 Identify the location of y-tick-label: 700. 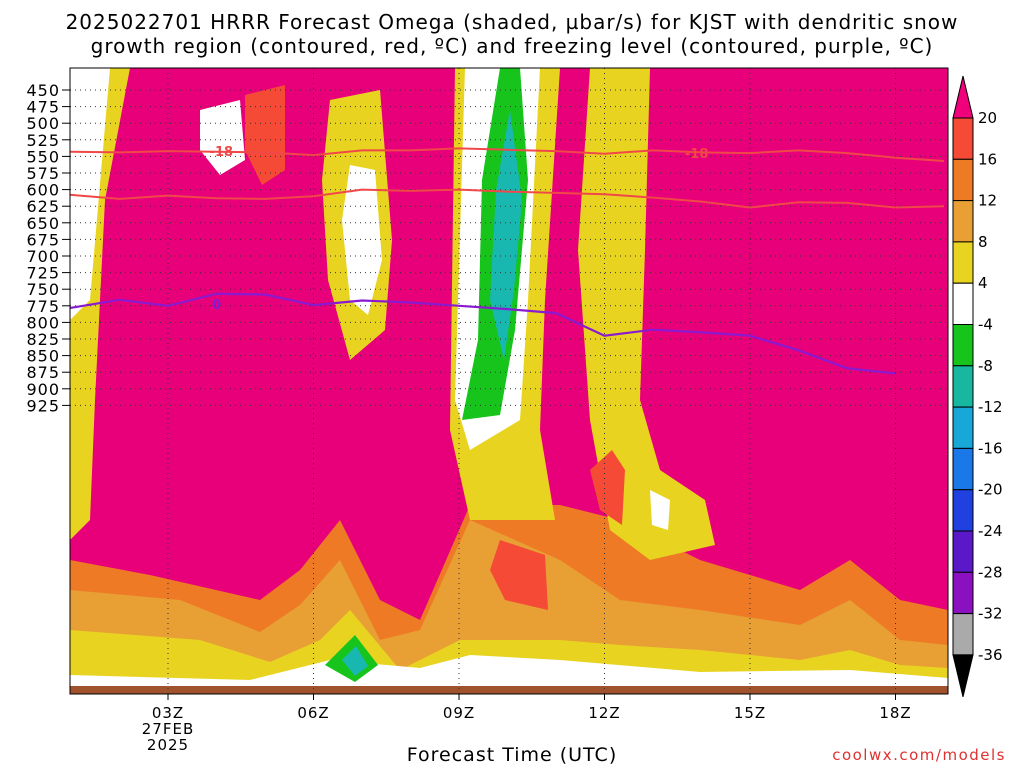
(43, 256).